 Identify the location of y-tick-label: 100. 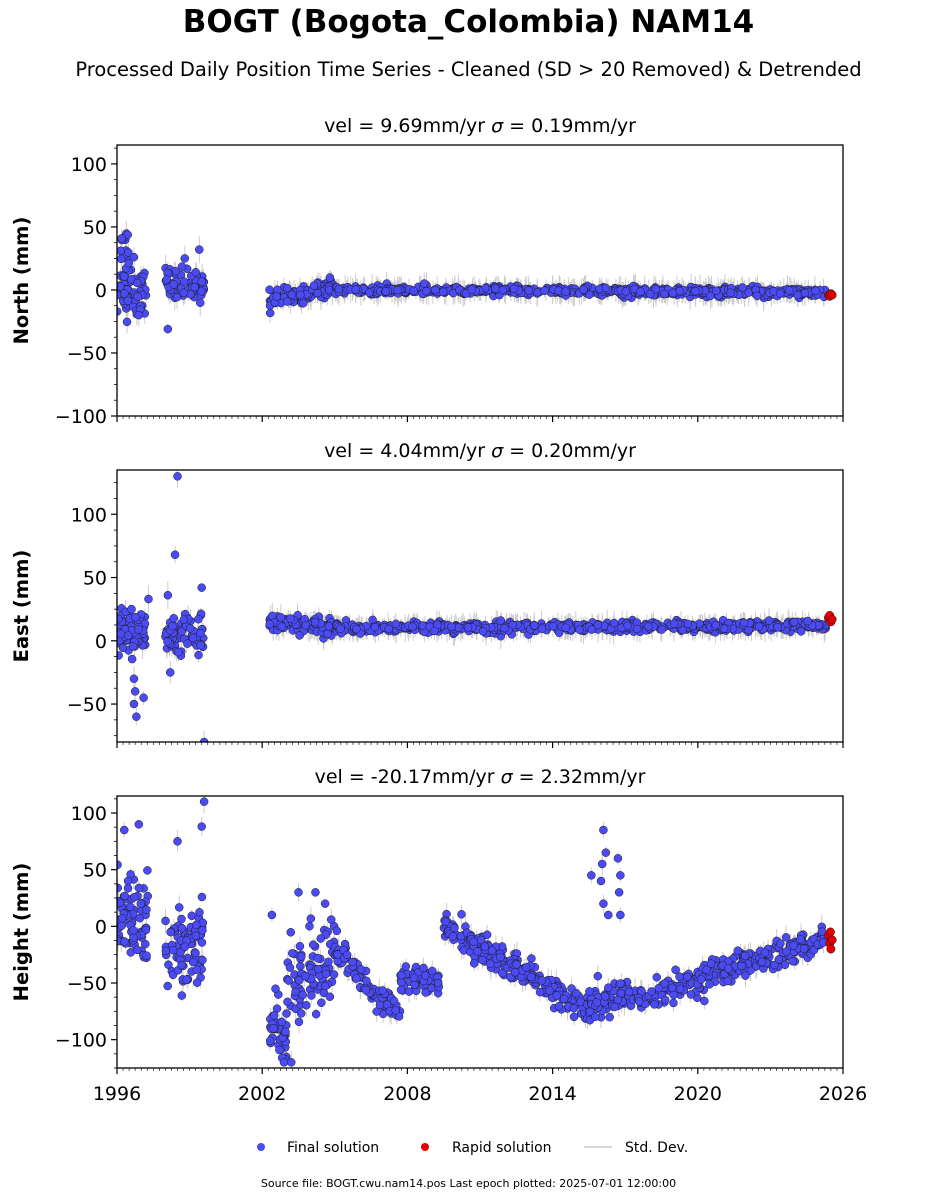
(89, 515).